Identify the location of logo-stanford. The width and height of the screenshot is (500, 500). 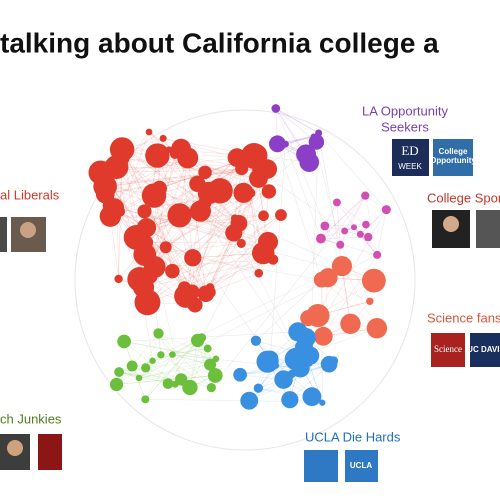
(50, 452).